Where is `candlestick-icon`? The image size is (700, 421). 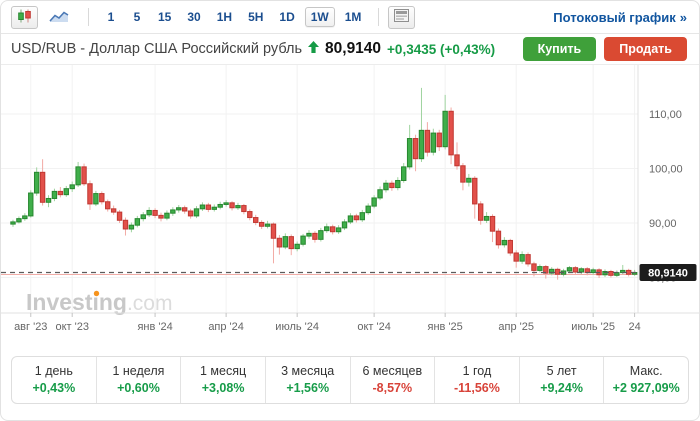
candlestick-icon is located at coordinates (24, 17).